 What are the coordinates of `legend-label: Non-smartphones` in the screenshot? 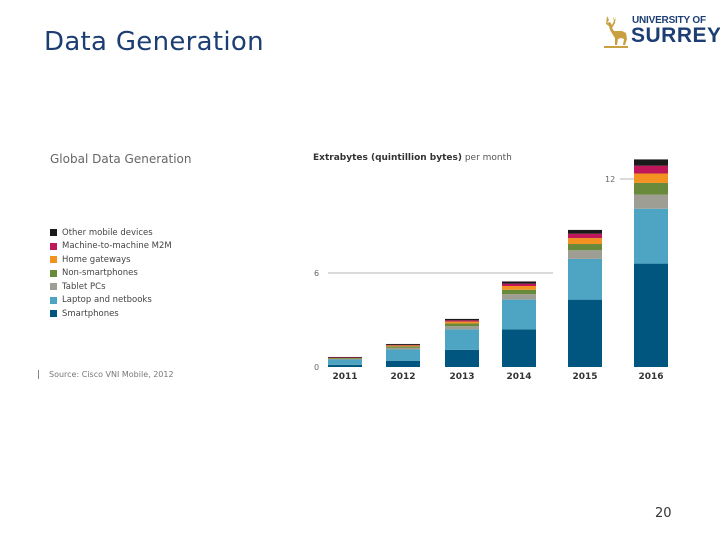 It's located at (100, 273).